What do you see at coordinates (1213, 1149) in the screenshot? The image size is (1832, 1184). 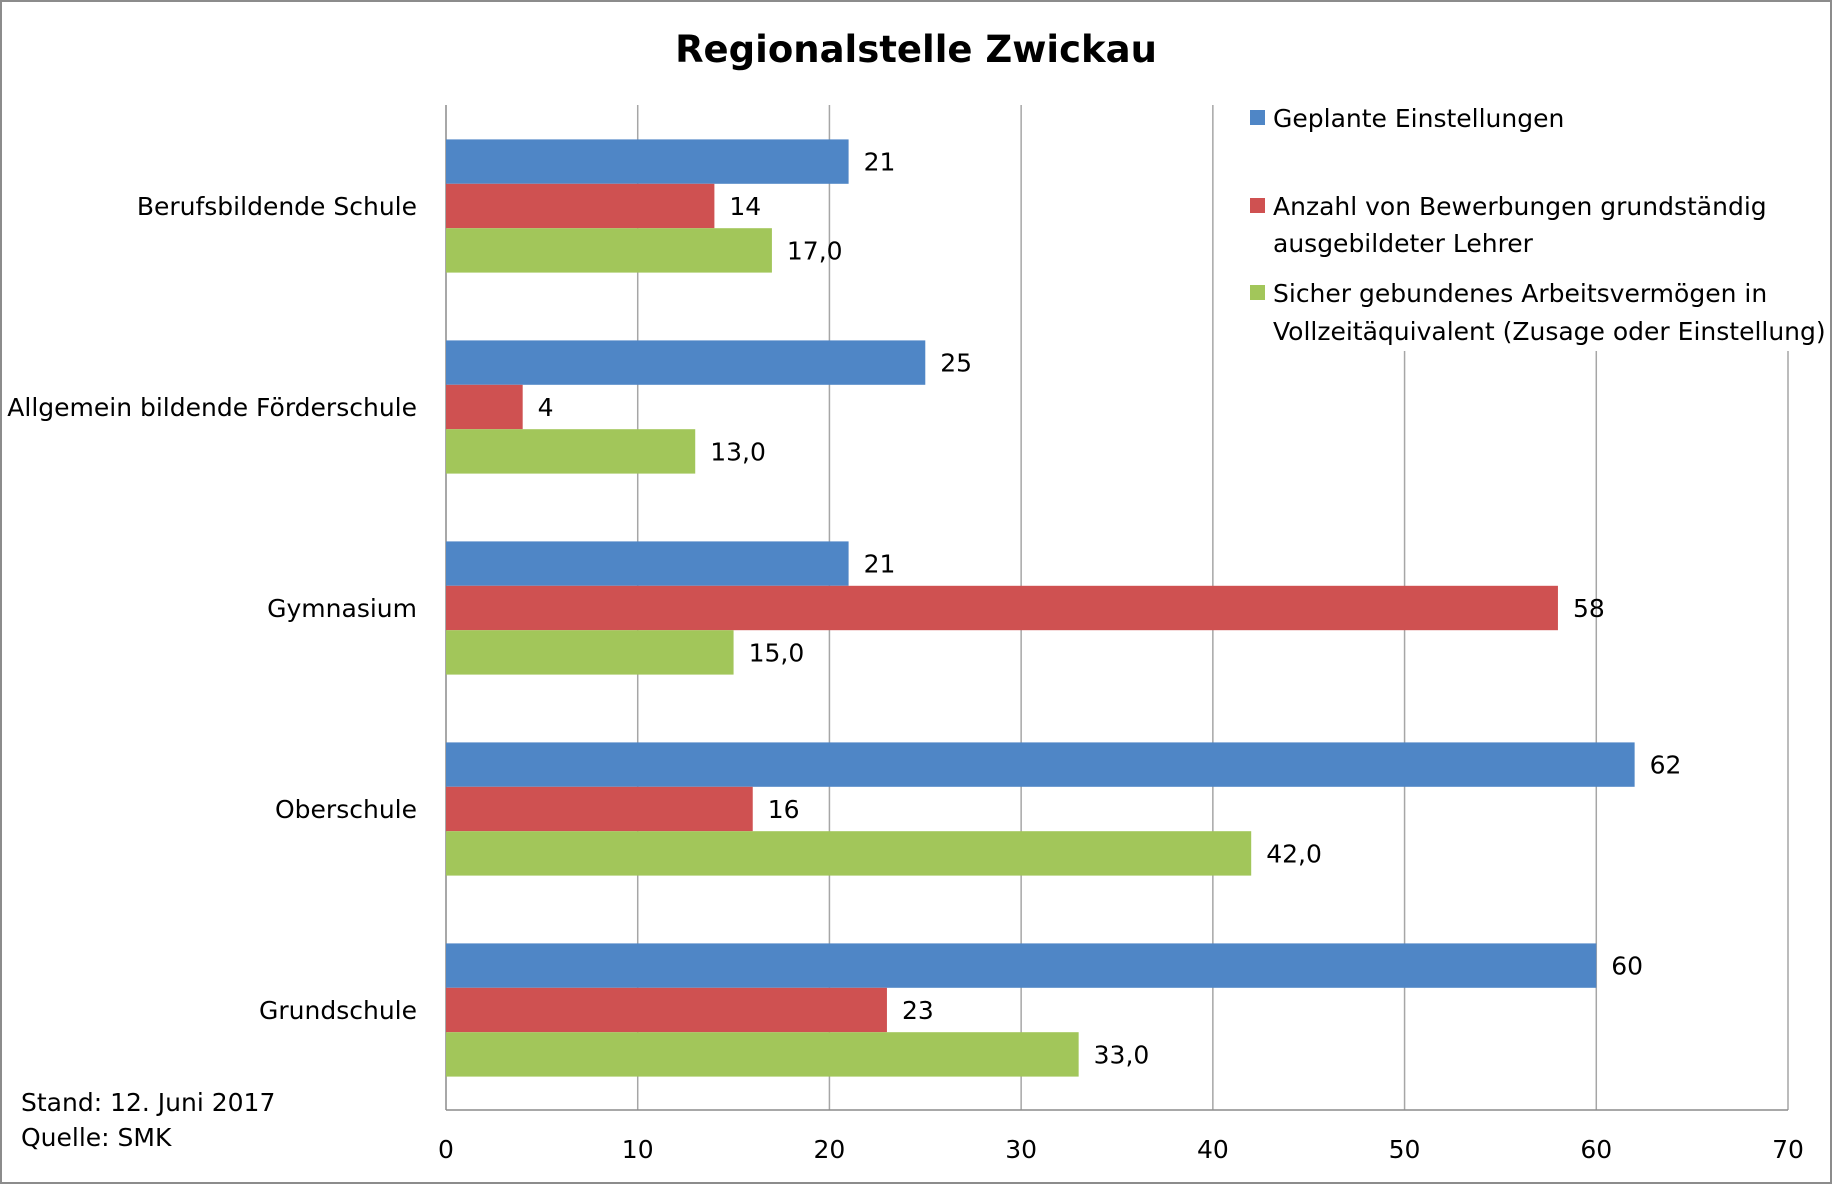 I see `x-tick-label: 40` at bounding box center [1213, 1149].